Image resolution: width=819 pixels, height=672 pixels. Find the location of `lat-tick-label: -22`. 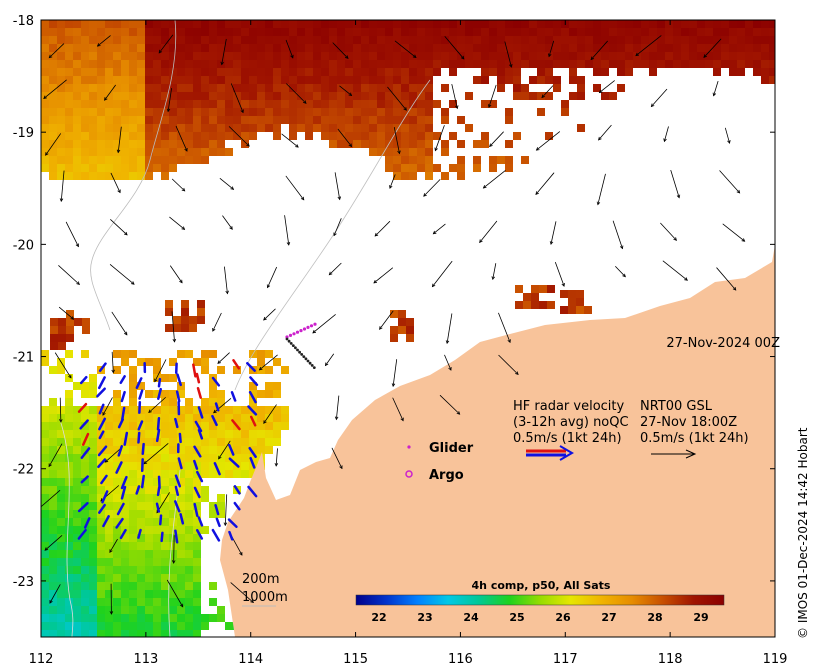

lat-tick-label: -22 is located at coordinates (23, 470).